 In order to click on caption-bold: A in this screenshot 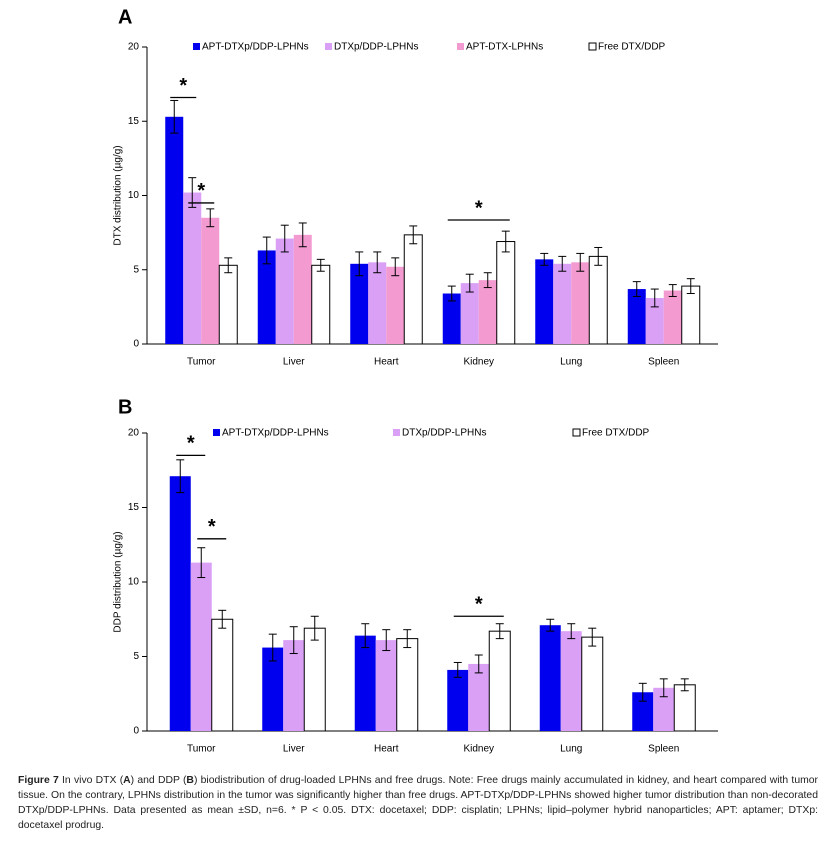, I will do `click(127, 780)`.